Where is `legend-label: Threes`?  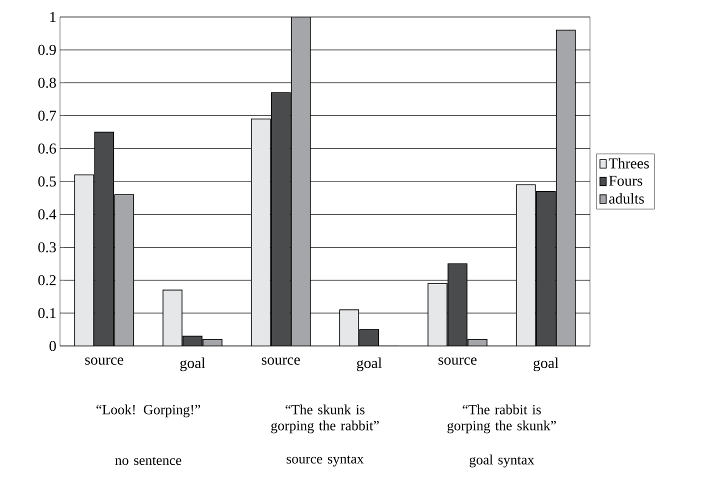
legend-label: Threes is located at coordinates (628, 163).